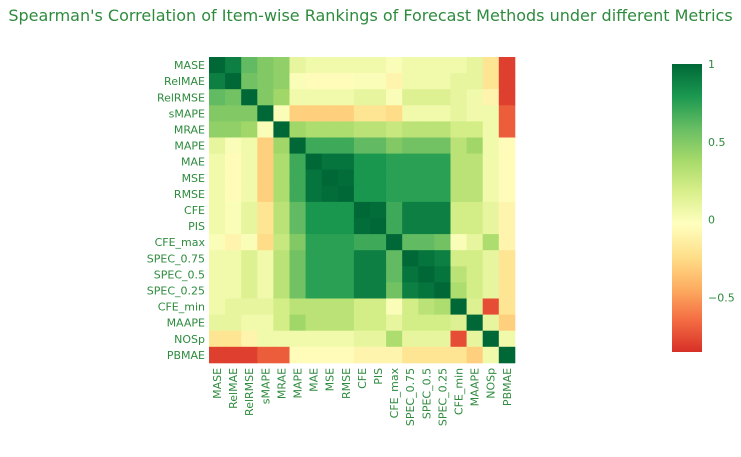 This screenshot has height=457, width=741. Describe the element at coordinates (217, 145) in the screenshot. I see `heatmap-cell-mape-mase` at that location.